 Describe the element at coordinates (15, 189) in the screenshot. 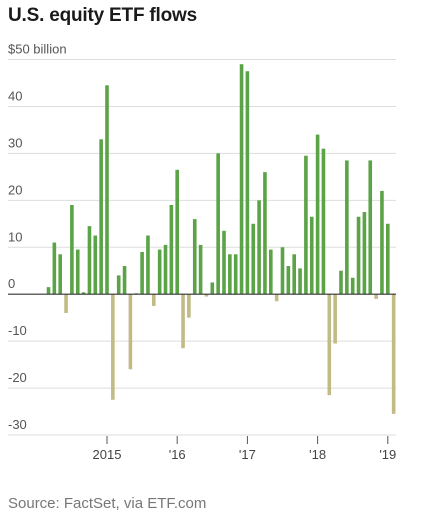

I see `y-tick-label: 20` at that location.